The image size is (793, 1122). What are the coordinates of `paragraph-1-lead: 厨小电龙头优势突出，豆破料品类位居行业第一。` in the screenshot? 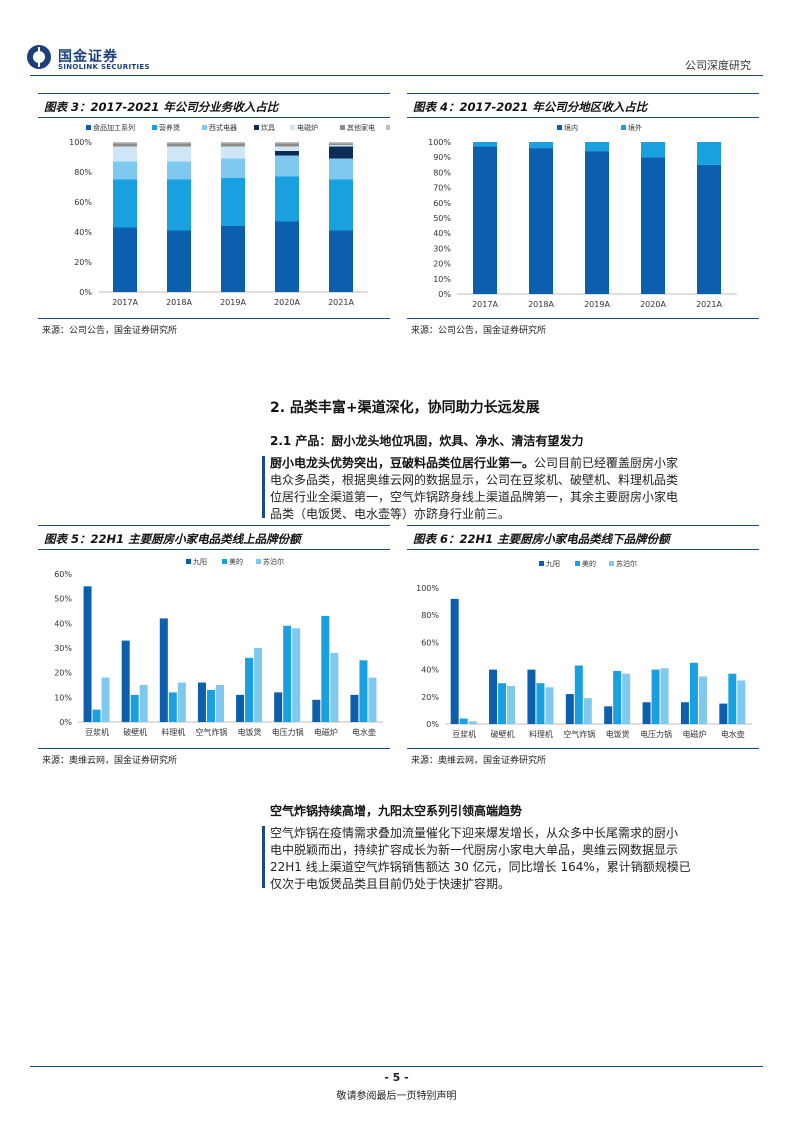 It's located at (402, 463).